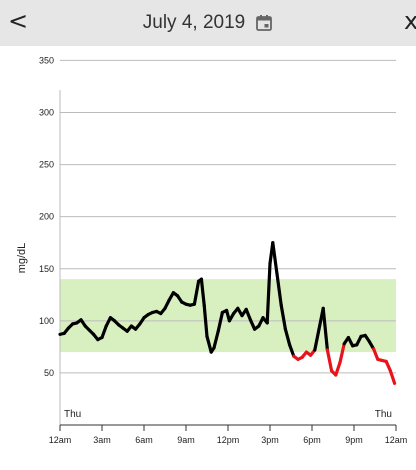  What do you see at coordinates (49, 373) in the screenshot?
I see `y-tick-label: 50` at bounding box center [49, 373].